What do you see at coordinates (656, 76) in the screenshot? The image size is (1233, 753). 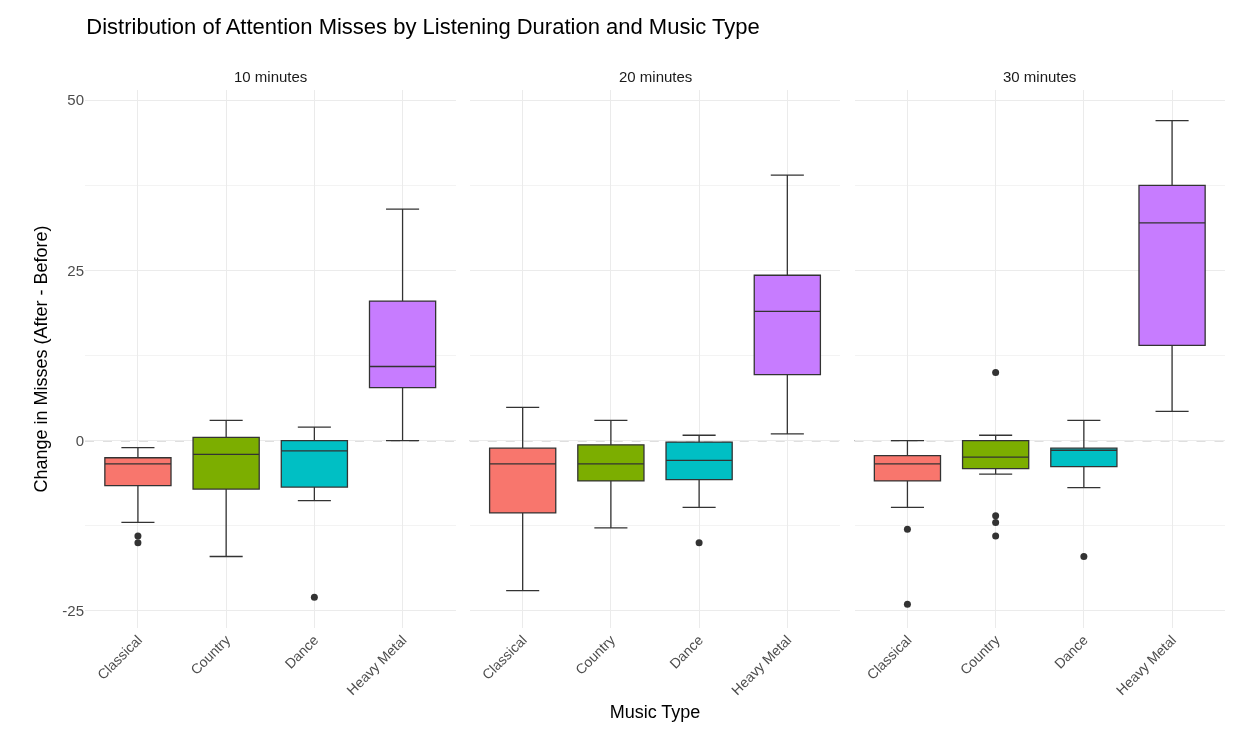 I see `chart-subtitle: 20 minutes` at bounding box center [656, 76].